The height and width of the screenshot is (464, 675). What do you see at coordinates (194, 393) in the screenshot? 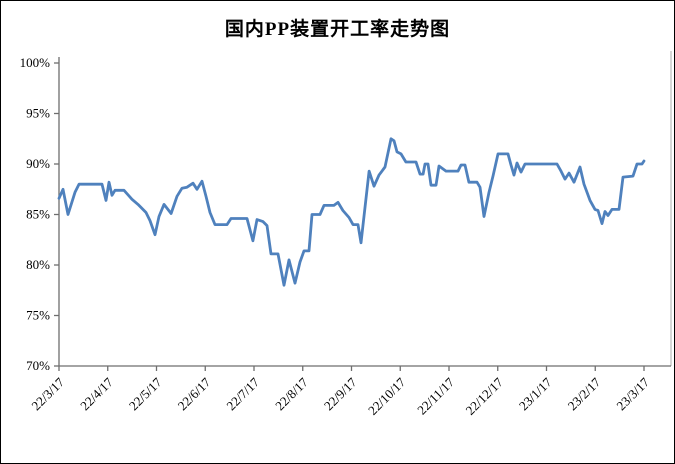
I see `x-tick-label: 22/6/17` at bounding box center [194, 393].